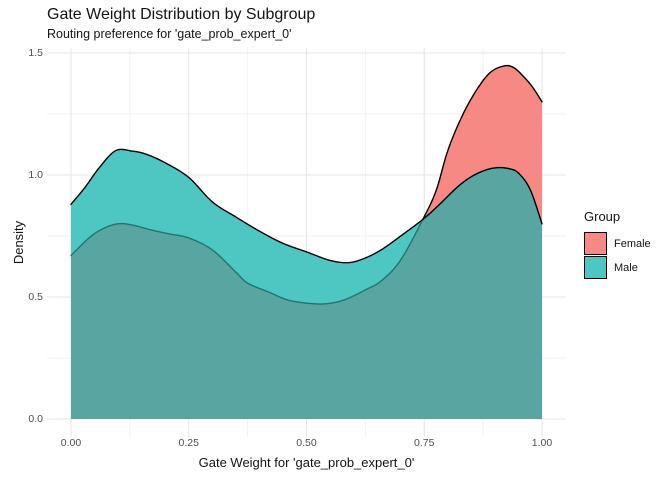 The image size is (672, 480). I want to click on x-tick-label: 0.25, so click(188, 443).